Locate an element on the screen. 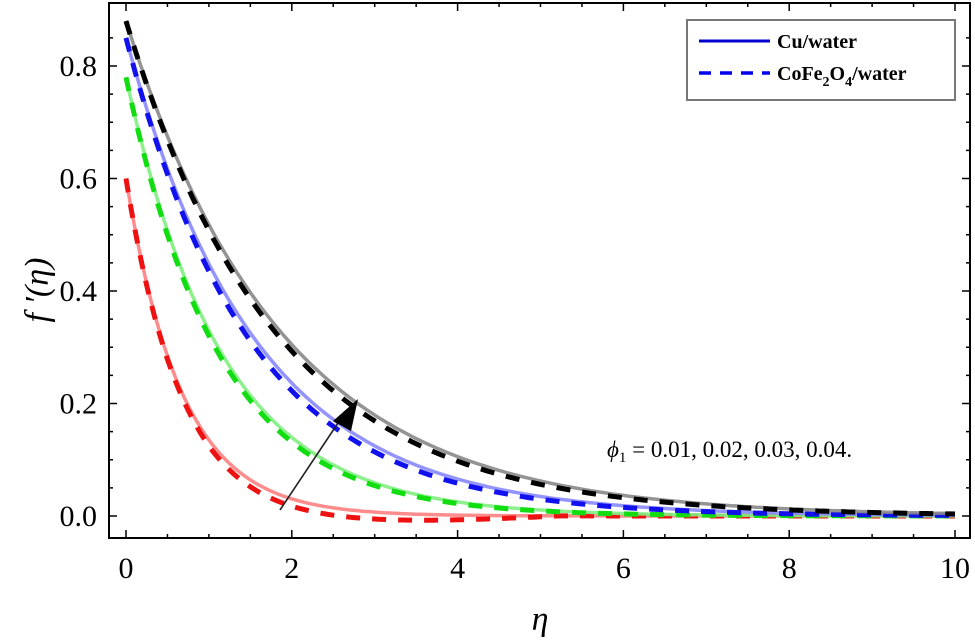 Image resolution: width=975 pixels, height=642 pixels. x-tick-label: 4 is located at coordinates (457, 568).